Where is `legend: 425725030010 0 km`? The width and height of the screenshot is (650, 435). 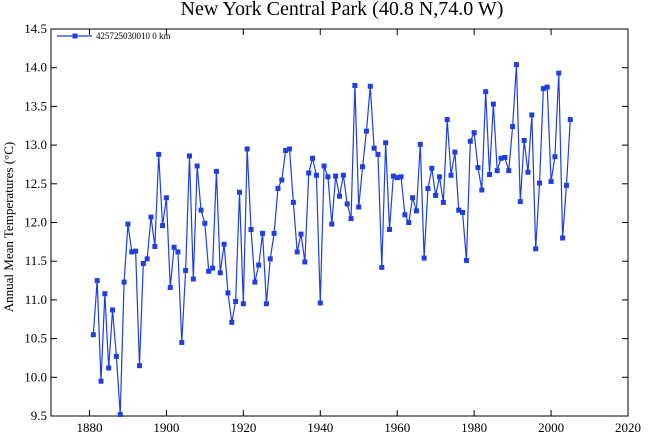
legend: 425725030010 0 km is located at coordinates (114, 36).